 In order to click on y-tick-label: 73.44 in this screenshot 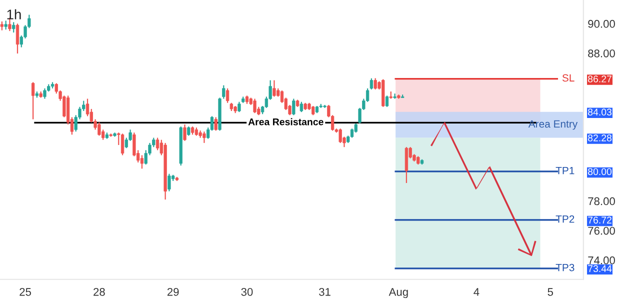, I will do `click(600, 268)`.